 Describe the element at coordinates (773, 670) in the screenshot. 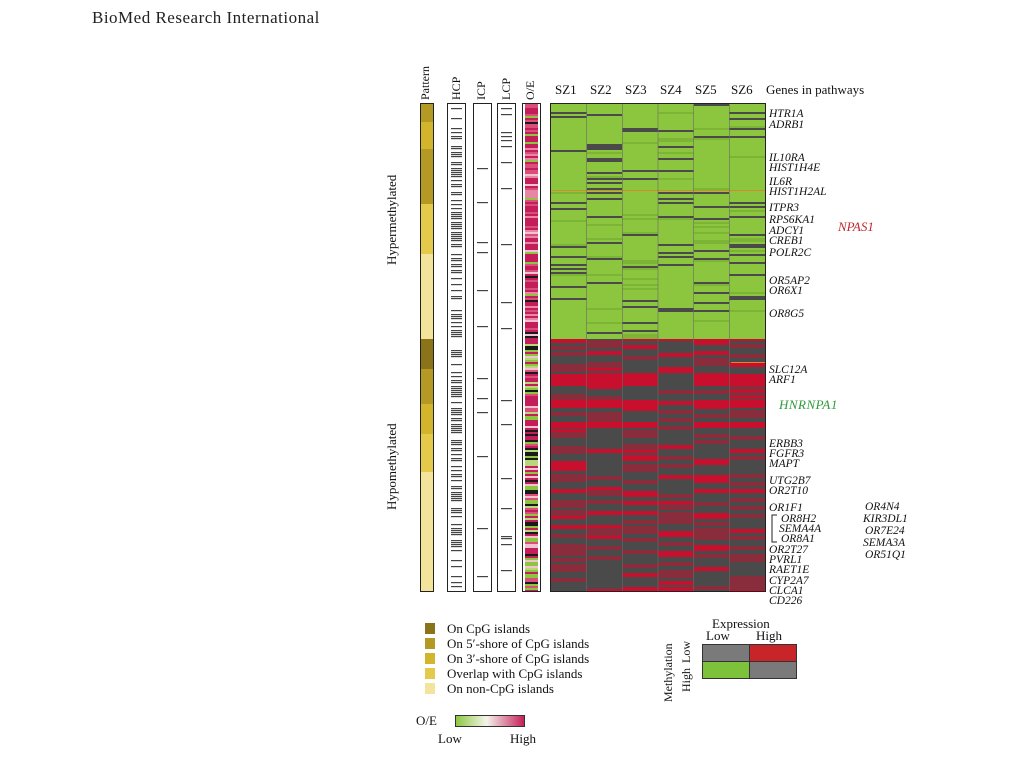

I see `legend-cell-high-high` at that location.